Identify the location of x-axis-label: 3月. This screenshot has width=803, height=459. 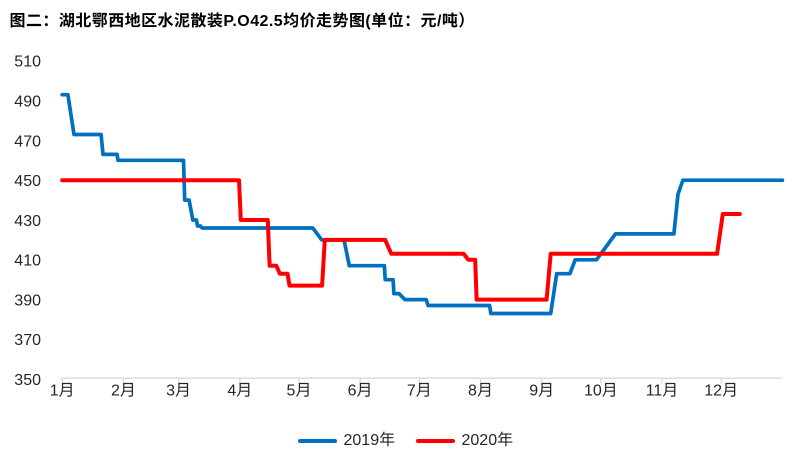
(178, 391).